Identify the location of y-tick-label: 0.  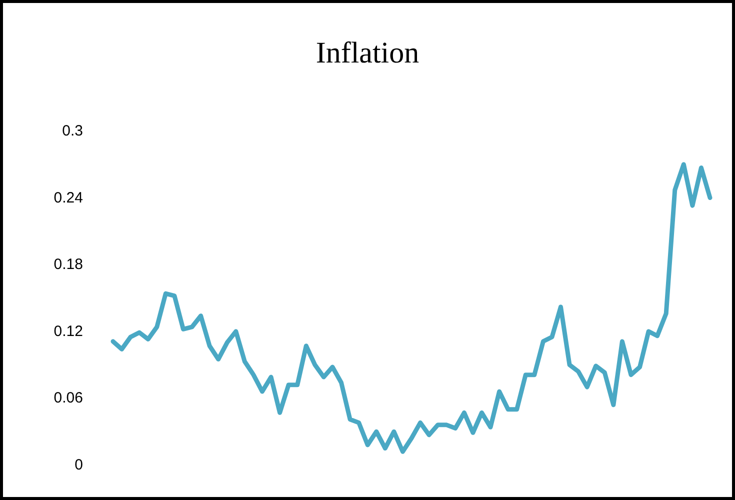
(78, 465).